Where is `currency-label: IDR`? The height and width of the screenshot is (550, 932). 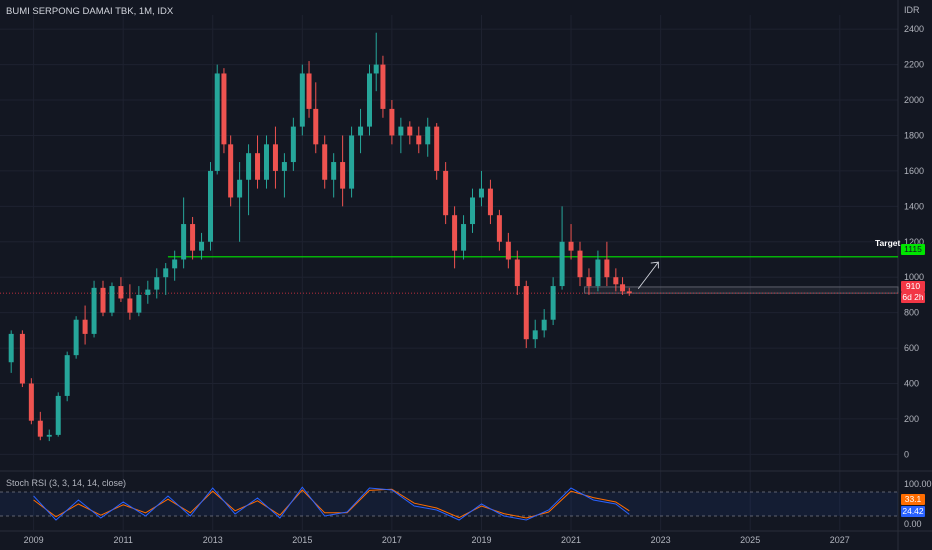
currency-label: IDR is located at coordinates (912, 10).